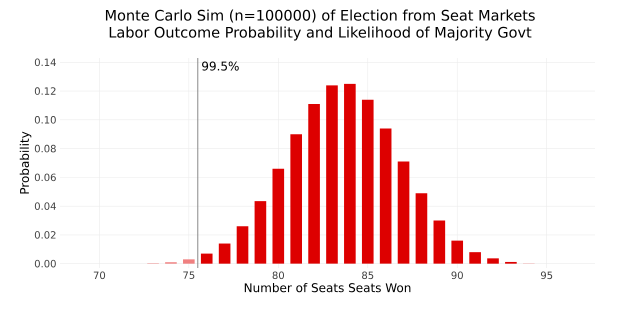 The height and width of the screenshot is (320, 640). Describe the element at coordinates (45, 62) in the screenshot. I see `y-tick-label: 0.14` at that location.